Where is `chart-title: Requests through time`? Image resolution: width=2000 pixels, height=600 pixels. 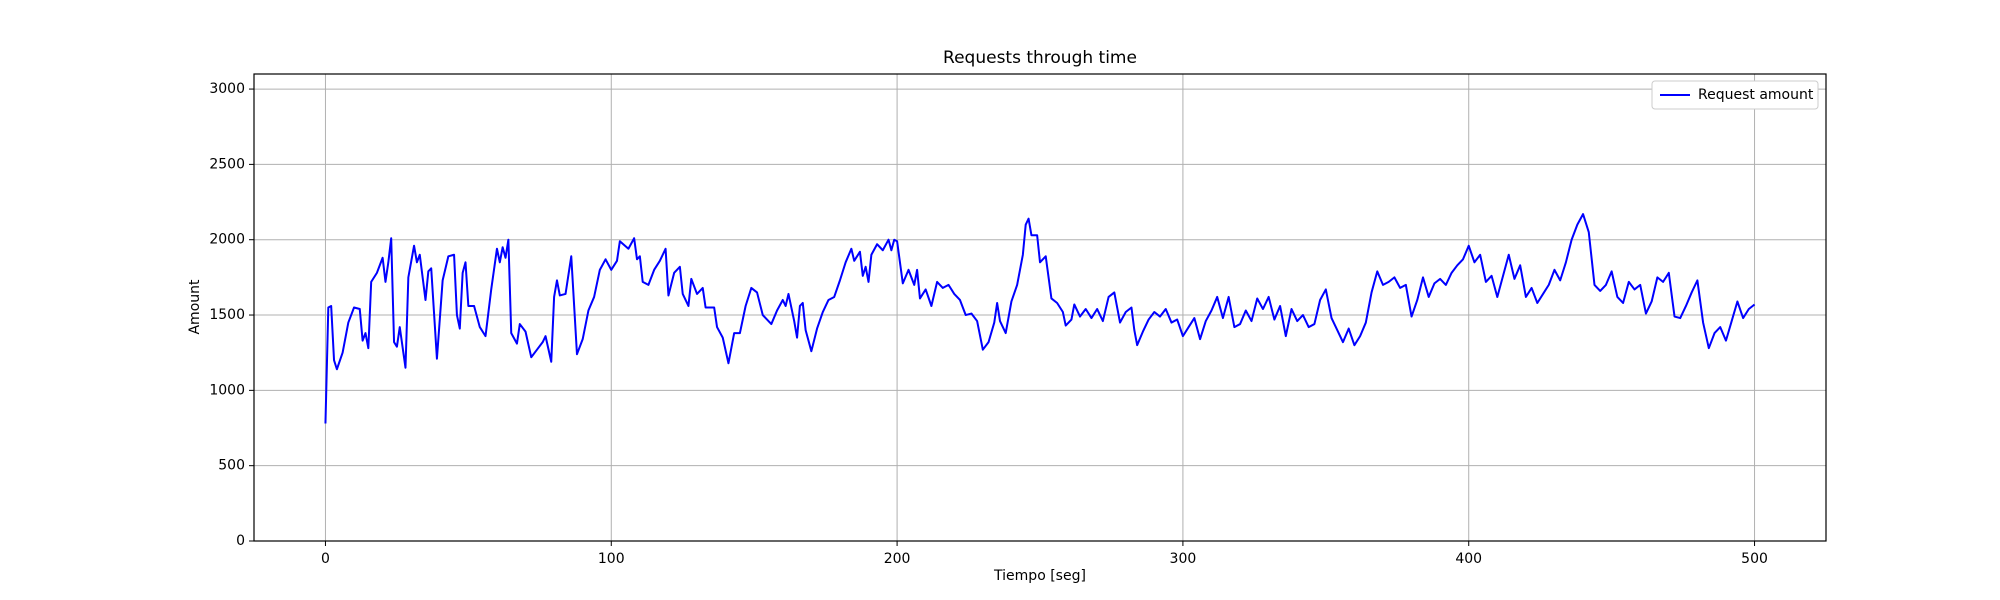 chart-title: Requests through time is located at coordinates (1040, 58).